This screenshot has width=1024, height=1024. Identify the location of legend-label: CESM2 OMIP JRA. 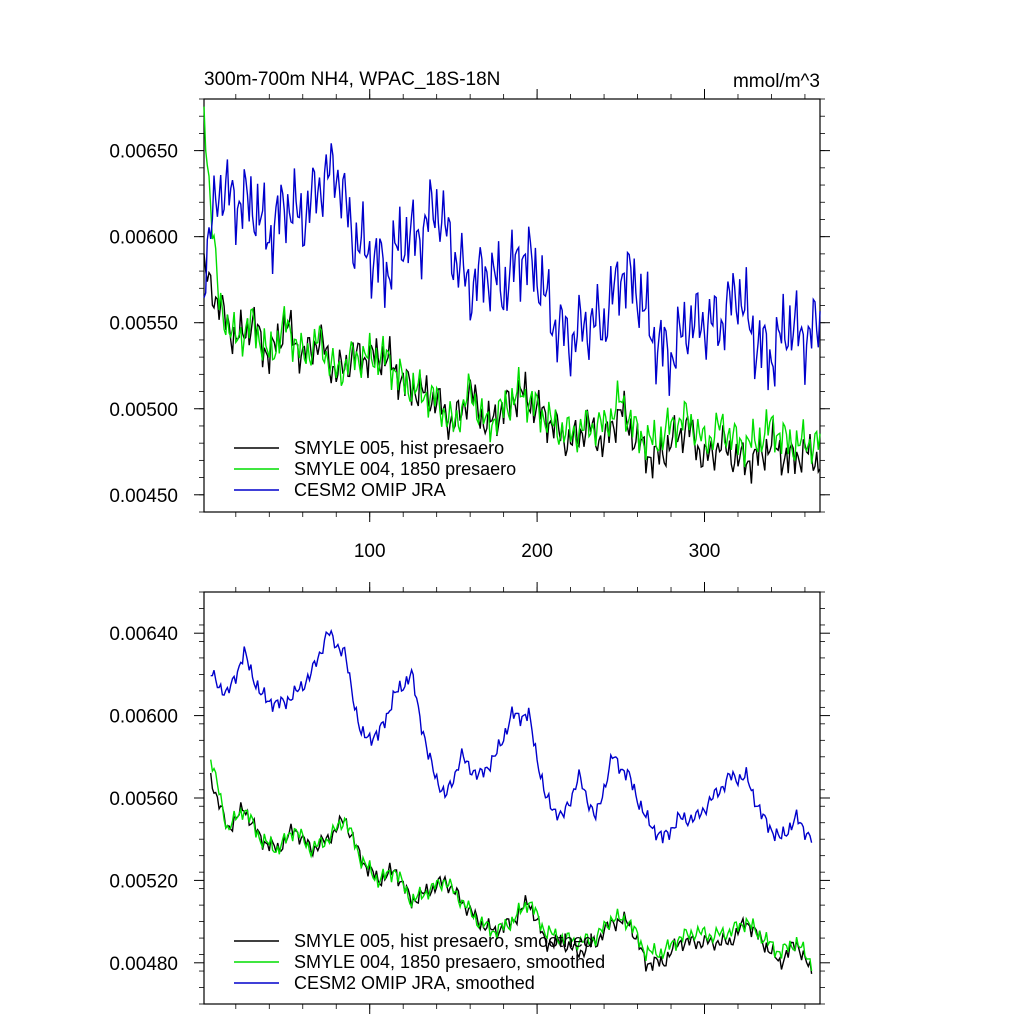
(370, 490).